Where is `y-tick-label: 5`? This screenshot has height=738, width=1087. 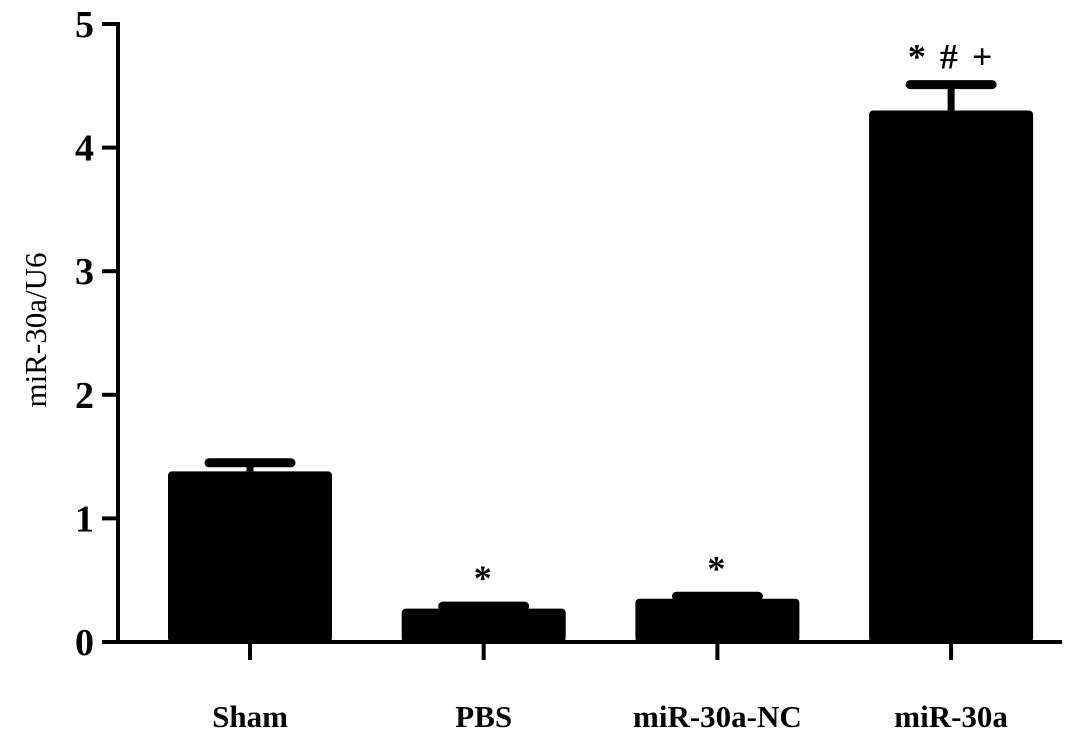 y-tick-label: 5 is located at coordinates (84, 25).